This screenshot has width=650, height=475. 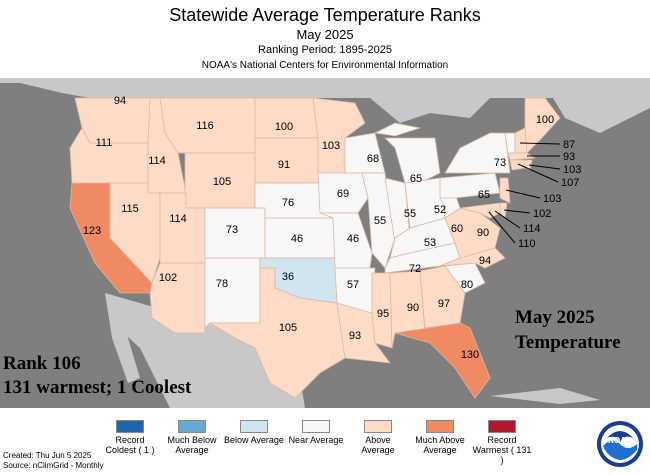 I want to click on rank-label-ms: 95, so click(x=383, y=314).